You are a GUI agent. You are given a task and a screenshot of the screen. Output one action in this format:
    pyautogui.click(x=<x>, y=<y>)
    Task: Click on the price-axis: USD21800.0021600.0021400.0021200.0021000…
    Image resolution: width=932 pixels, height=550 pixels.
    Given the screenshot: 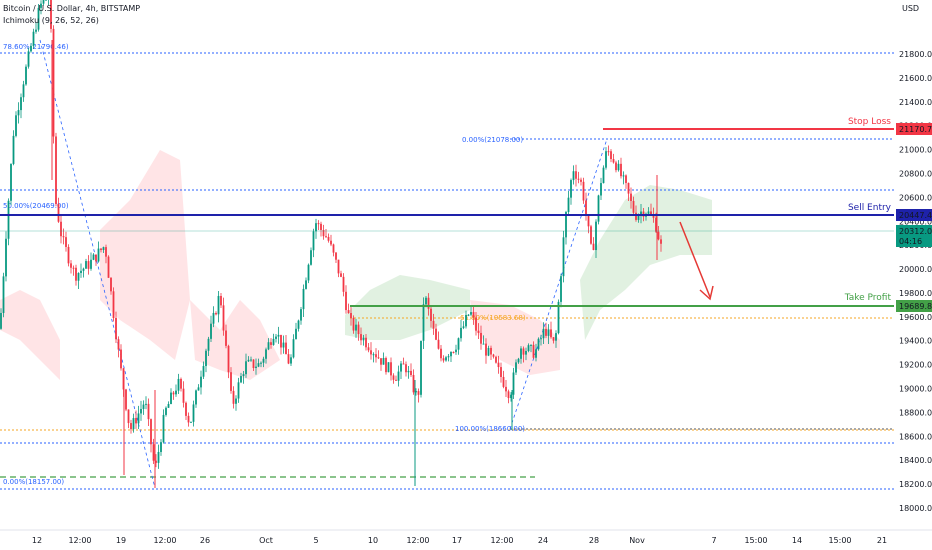 What is the action you would take?
    pyautogui.click(x=914, y=258)
    